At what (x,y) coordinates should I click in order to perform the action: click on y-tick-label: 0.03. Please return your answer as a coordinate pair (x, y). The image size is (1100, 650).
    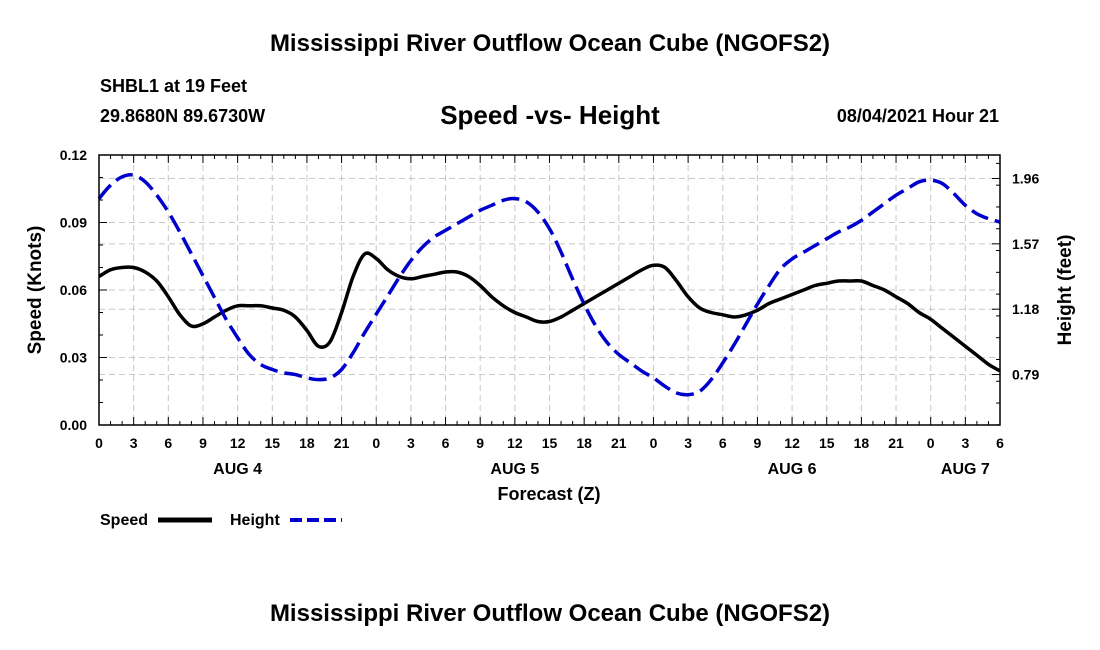
    Looking at the image, I should click on (73, 358).